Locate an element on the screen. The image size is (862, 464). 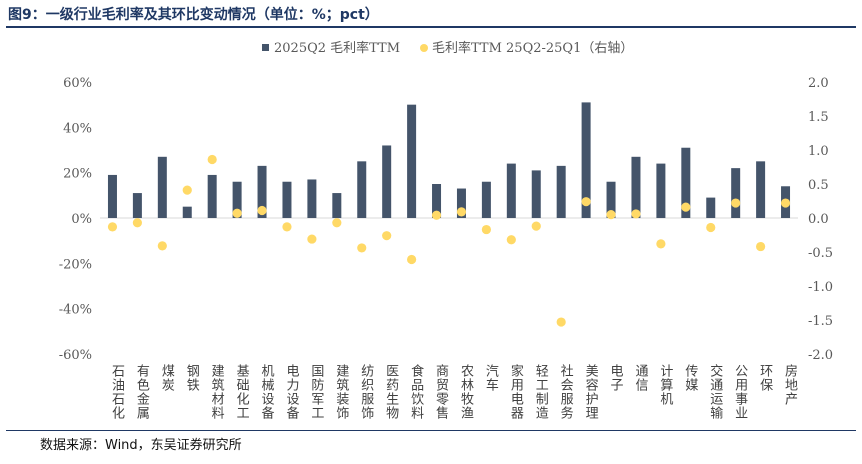
legend-dot-label: 毛利率TTM 25Q2-25Q1（右轴） is located at coordinates (532, 48).